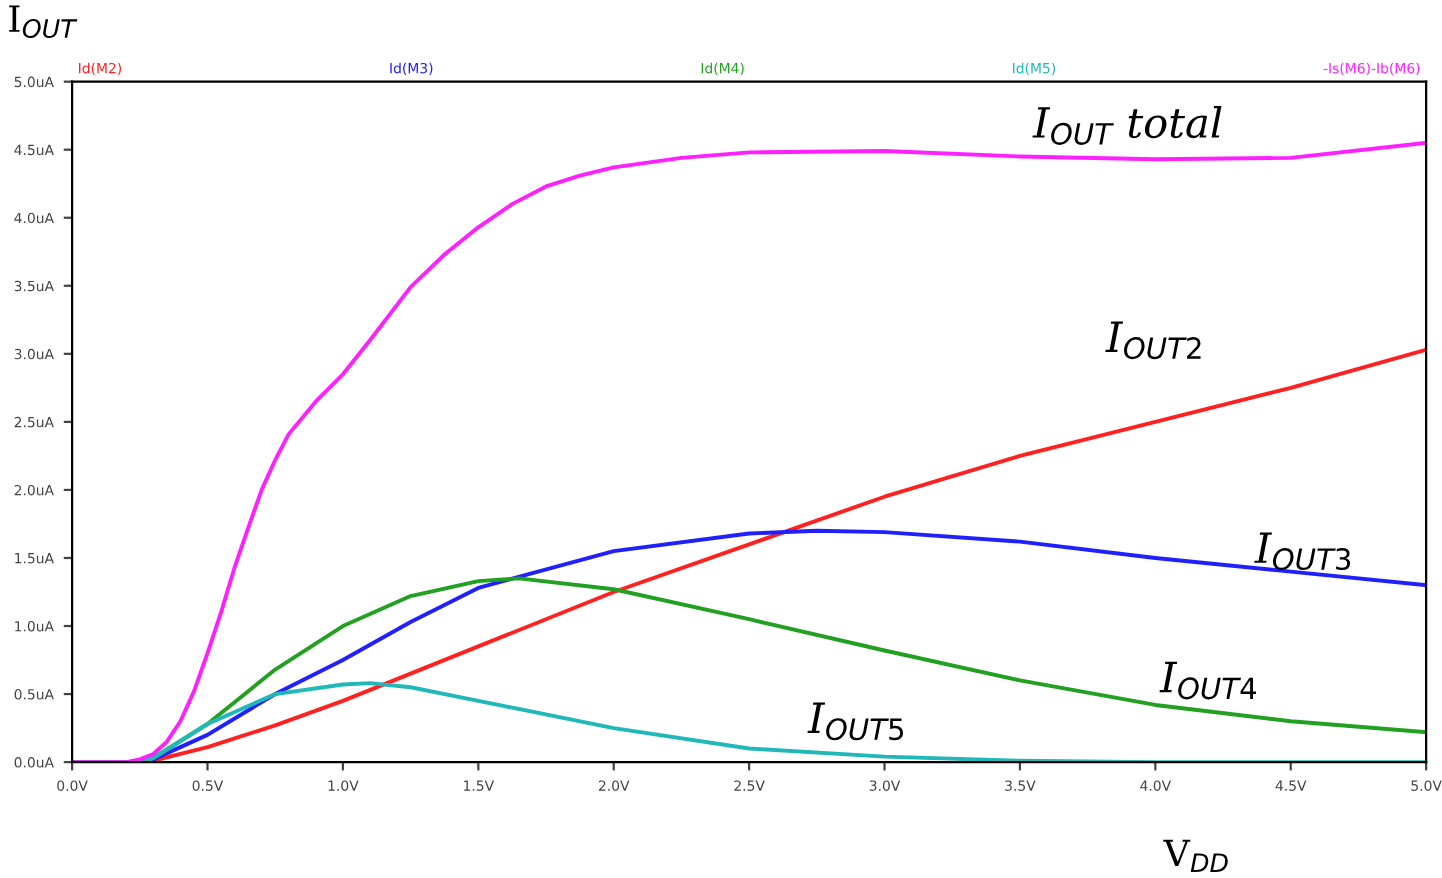 The image size is (1442, 878). Describe the element at coordinates (1302, 551) in the screenshot. I see `annotation: I$_{OUT3}$` at that location.